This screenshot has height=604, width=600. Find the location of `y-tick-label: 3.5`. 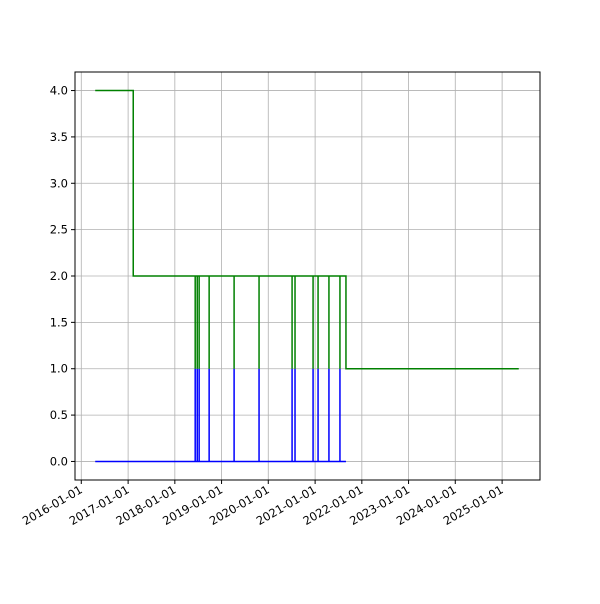

y-tick-label: 3.5 is located at coordinates (59, 137).